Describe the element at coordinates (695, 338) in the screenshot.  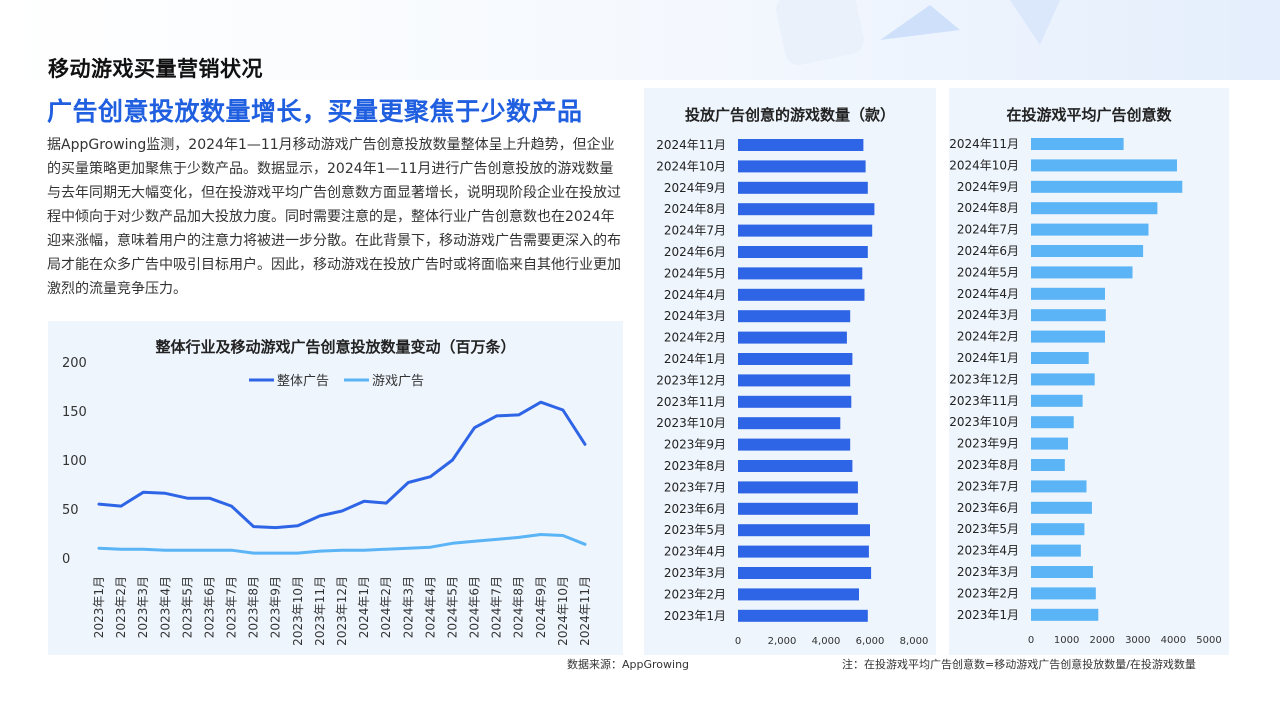
I see `category-label: 2024年2月` at that location.